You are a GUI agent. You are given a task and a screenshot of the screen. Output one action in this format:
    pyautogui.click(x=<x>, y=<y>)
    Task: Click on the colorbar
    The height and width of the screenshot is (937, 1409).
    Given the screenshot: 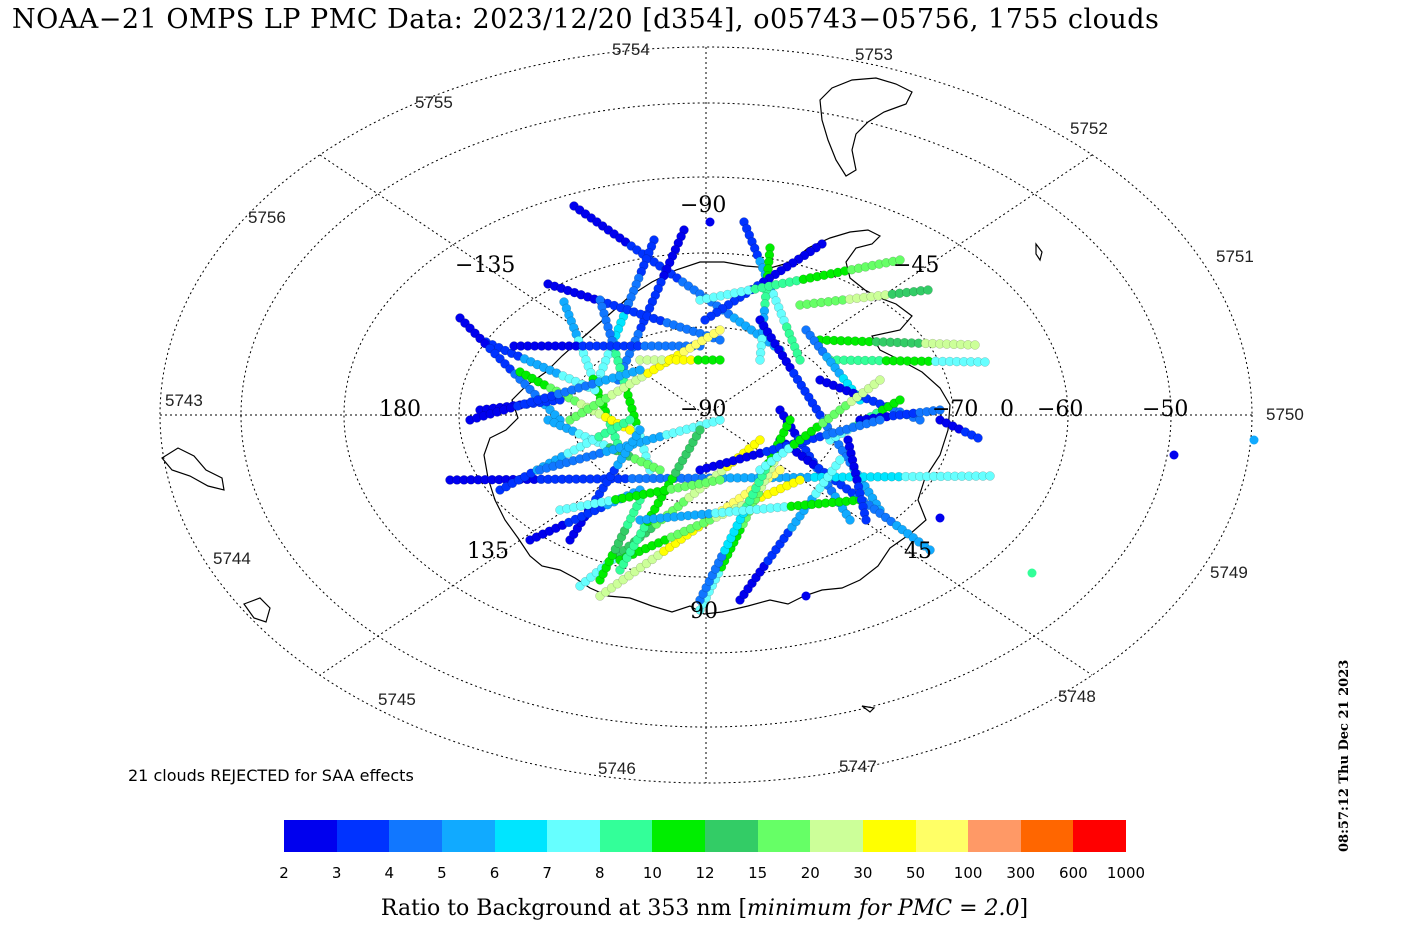 What is the action you would take?
    pyautogui.click(x=705, y=836)
    